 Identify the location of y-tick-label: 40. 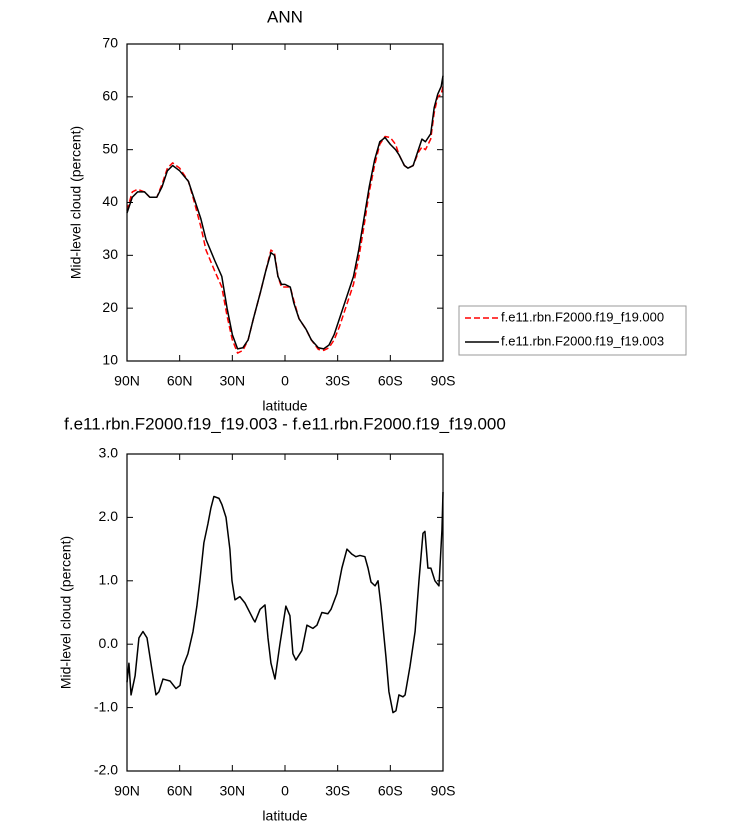
(110, 201).